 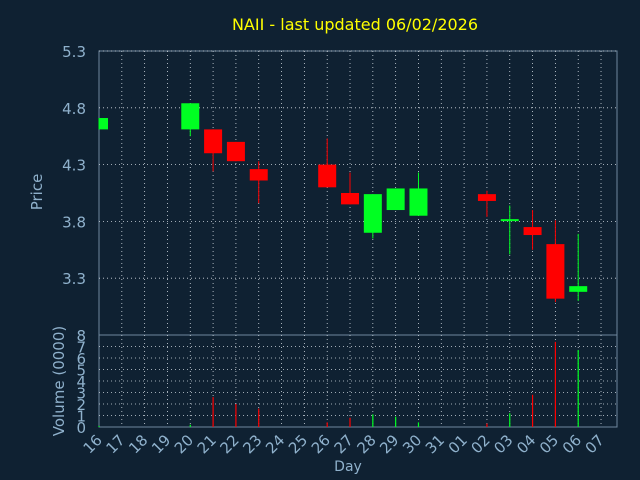 I want to click on volume-axis-label: Volume (0000), so click(x=59, y=381).